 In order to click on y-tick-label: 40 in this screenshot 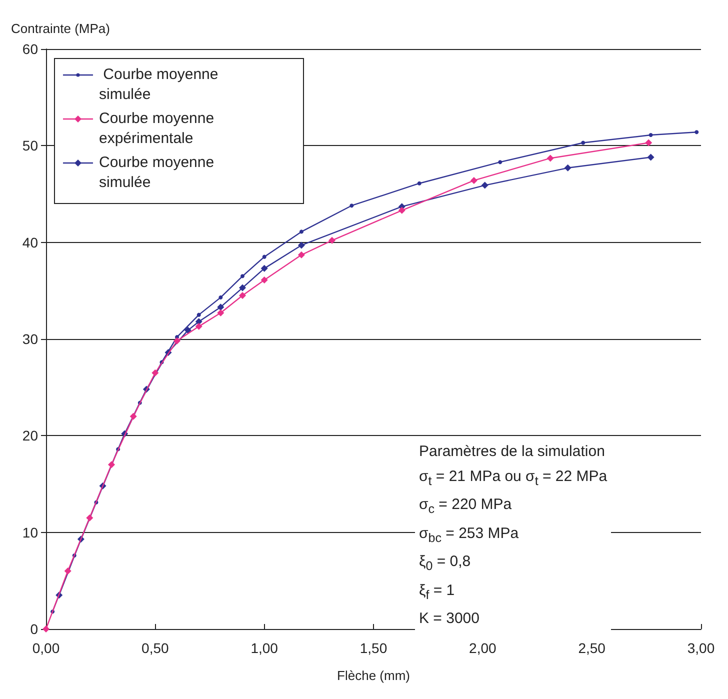, I will do `click(30, 242)`.